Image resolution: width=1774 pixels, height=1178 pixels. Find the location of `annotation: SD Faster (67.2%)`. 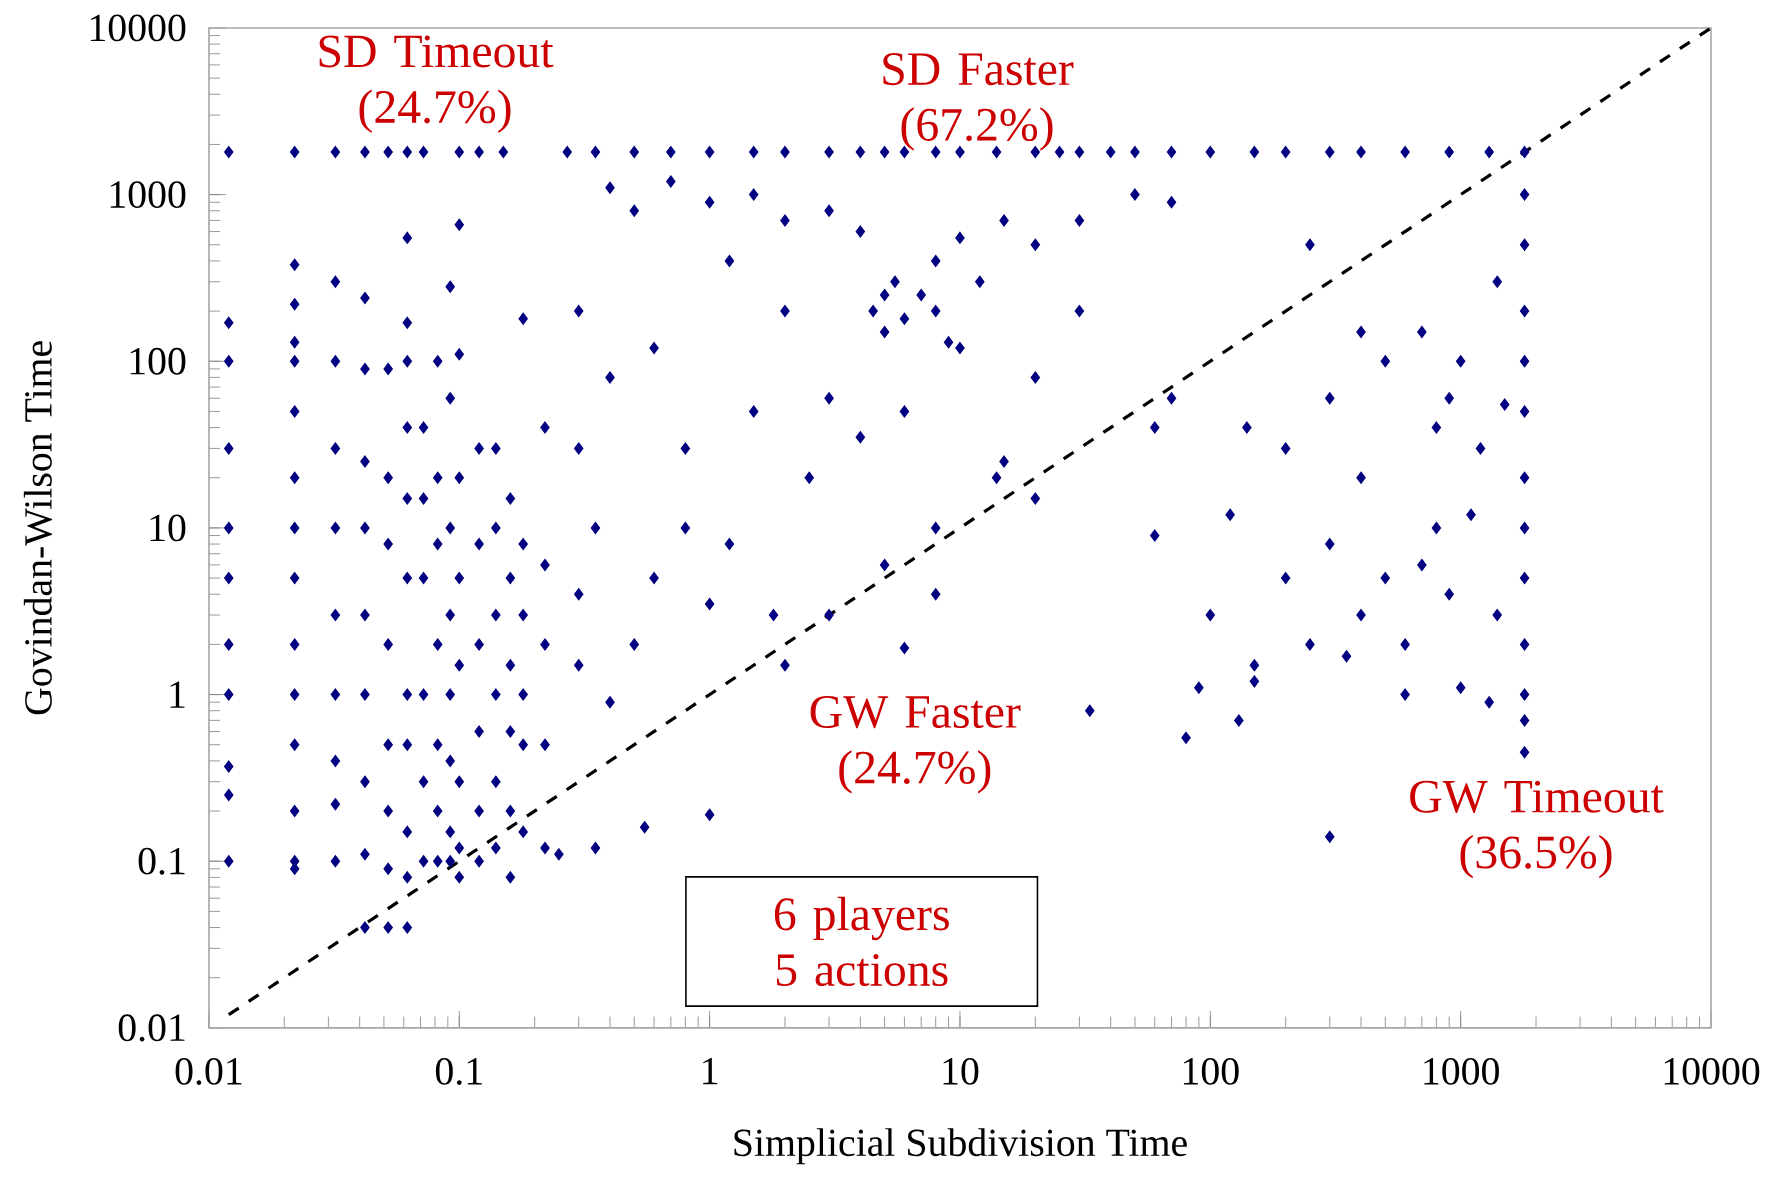

annotation: SD Faster (67.2%) is located at coordinates (978, 102).